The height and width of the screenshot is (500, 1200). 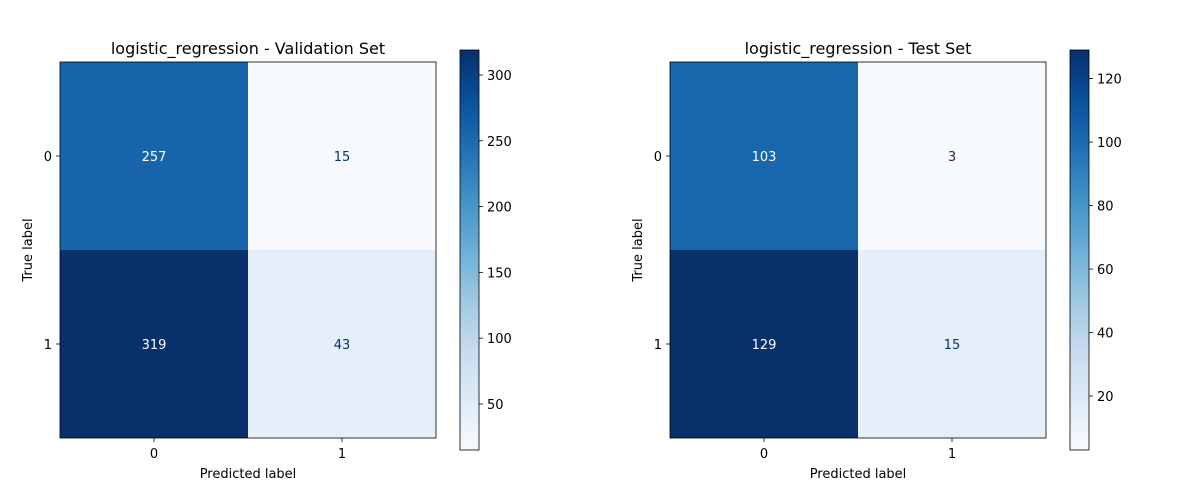 I want to click on colorbar-tick-label: 250, so click(x=499, y=142).